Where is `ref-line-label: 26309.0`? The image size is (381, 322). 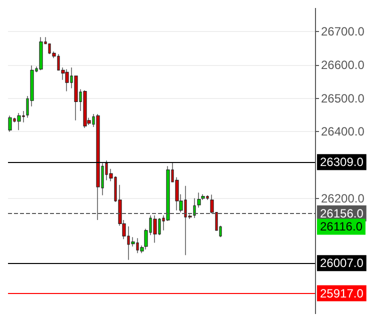
ref-line-label: 26309.0 is located at coordinates (342, 162).